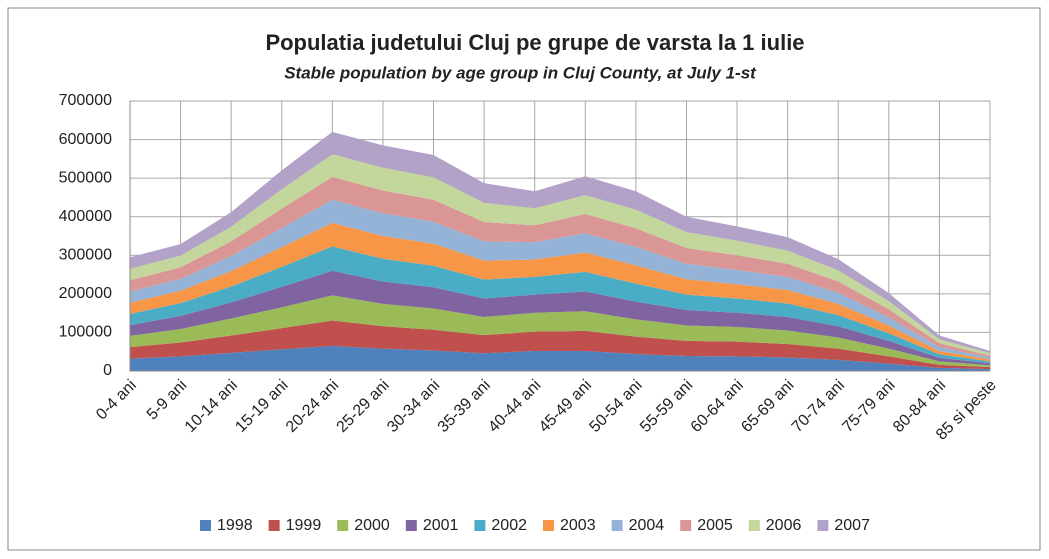 The width and height of the screenshot is (1049, 559). What do you see at coordinates (85, 100) in the screenshot?
I see `y-tick-label: 700000` at bounding box center [85, 100].